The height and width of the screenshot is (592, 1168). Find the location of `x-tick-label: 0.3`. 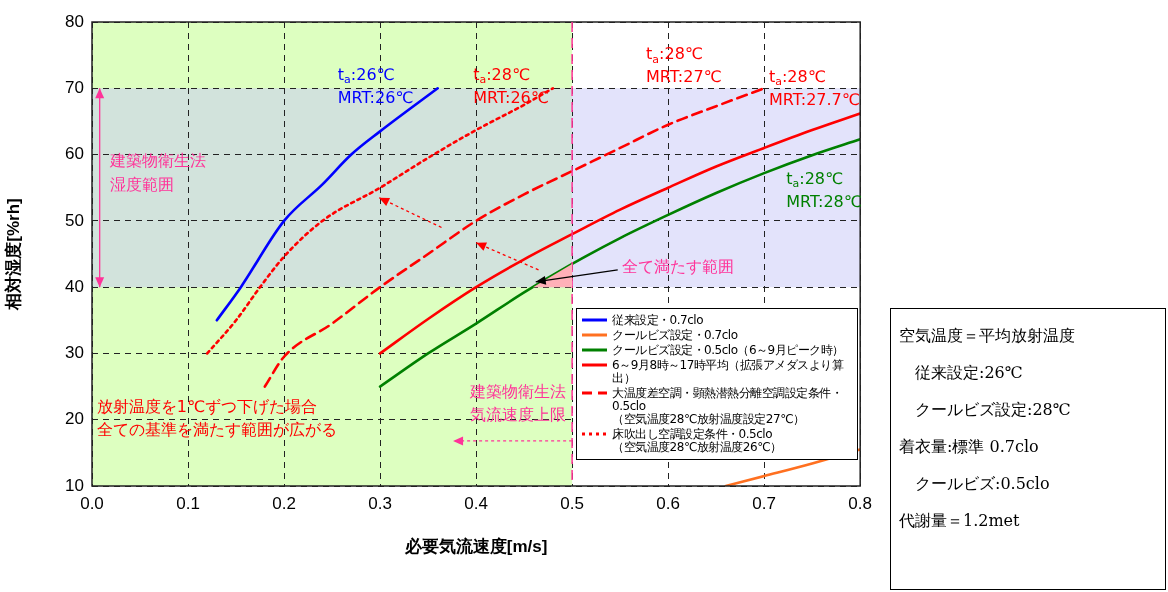

x-tick-label: 0.3 is located at coordinates (380, 503).